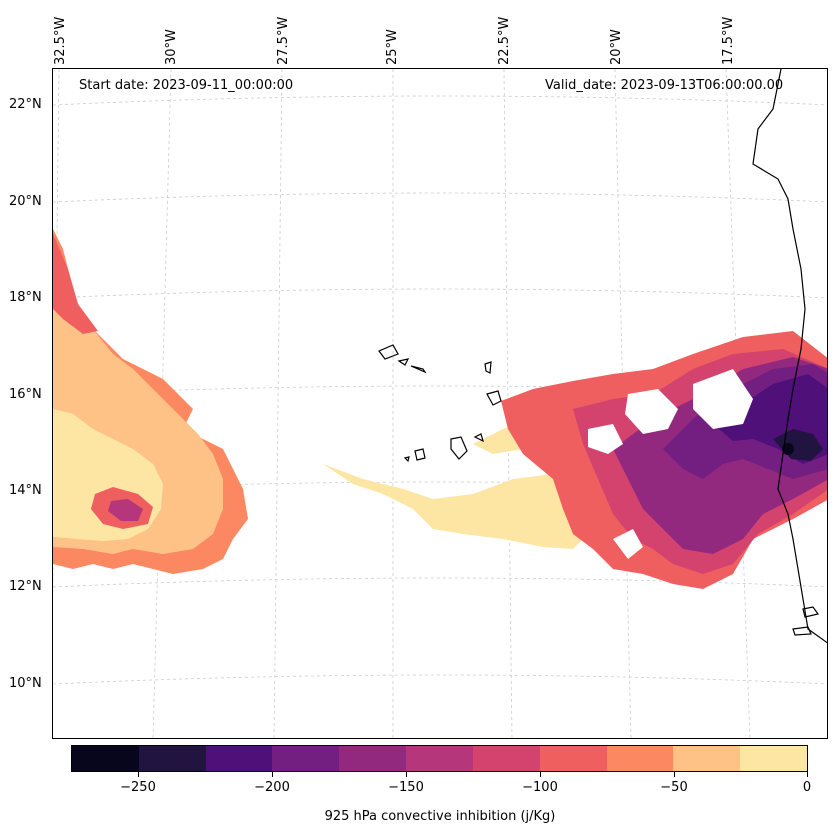  What do you see at coordinates (420, 454) in the screenshot?
I see `island-fogo` at bounding box center [420, 454].